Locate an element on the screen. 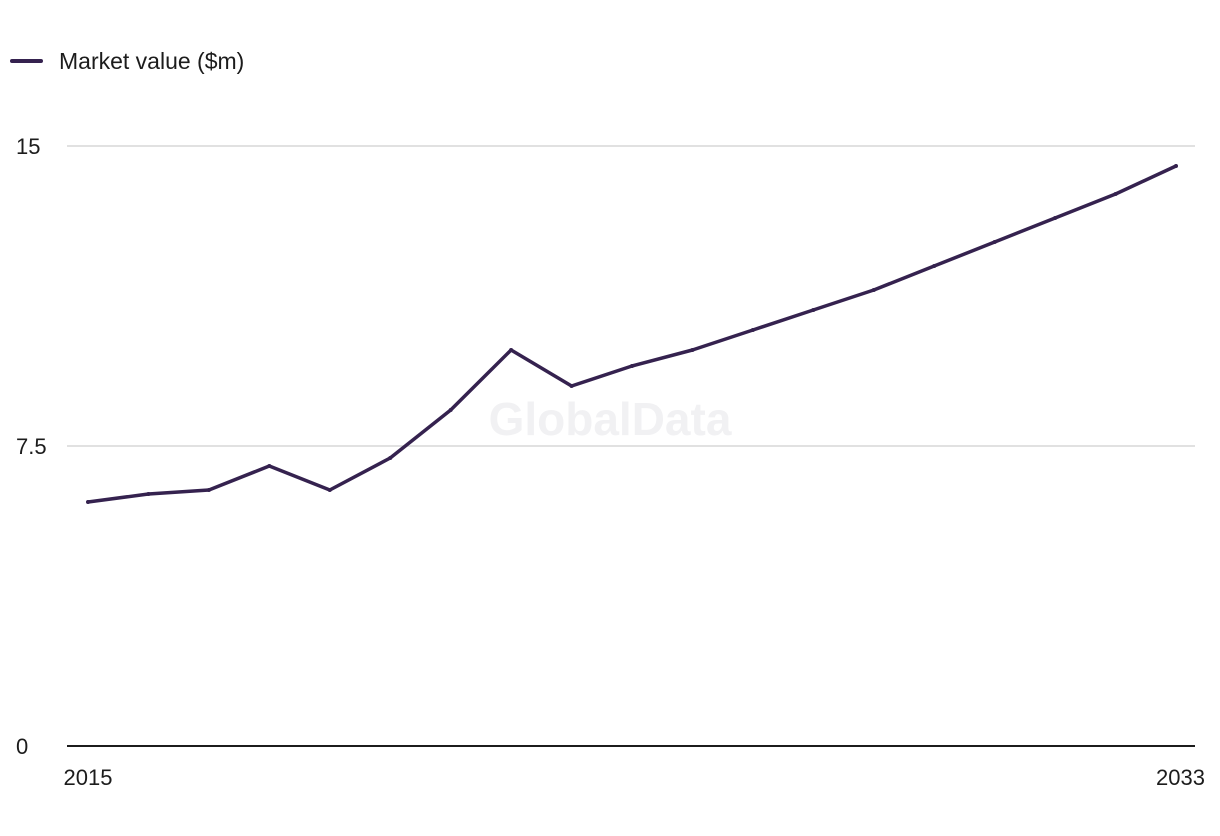  legend-label: Market value ($m) is located at coordinates (151, 61).